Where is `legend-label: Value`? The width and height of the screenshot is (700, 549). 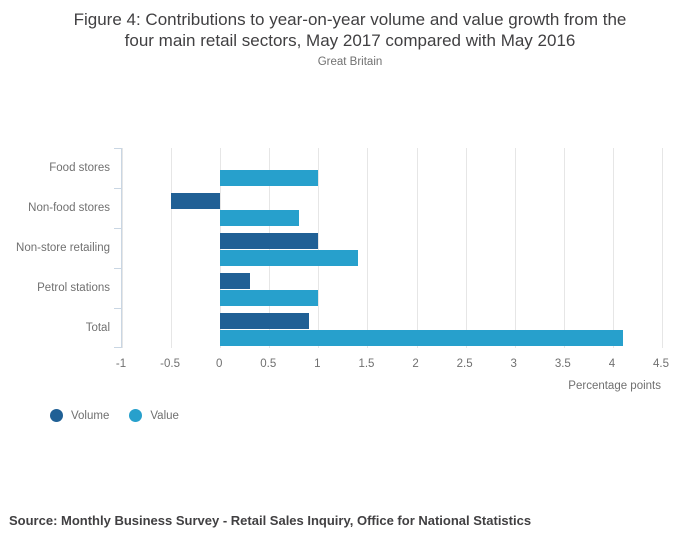 legend-label: Value is located at coordinates (164, 415).